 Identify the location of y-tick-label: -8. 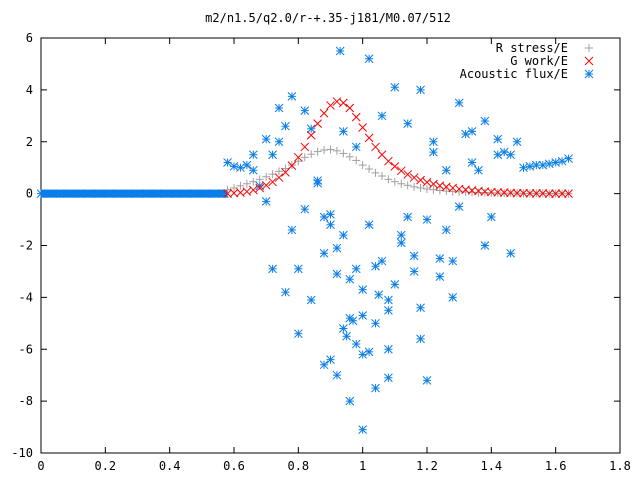
(26, 401).